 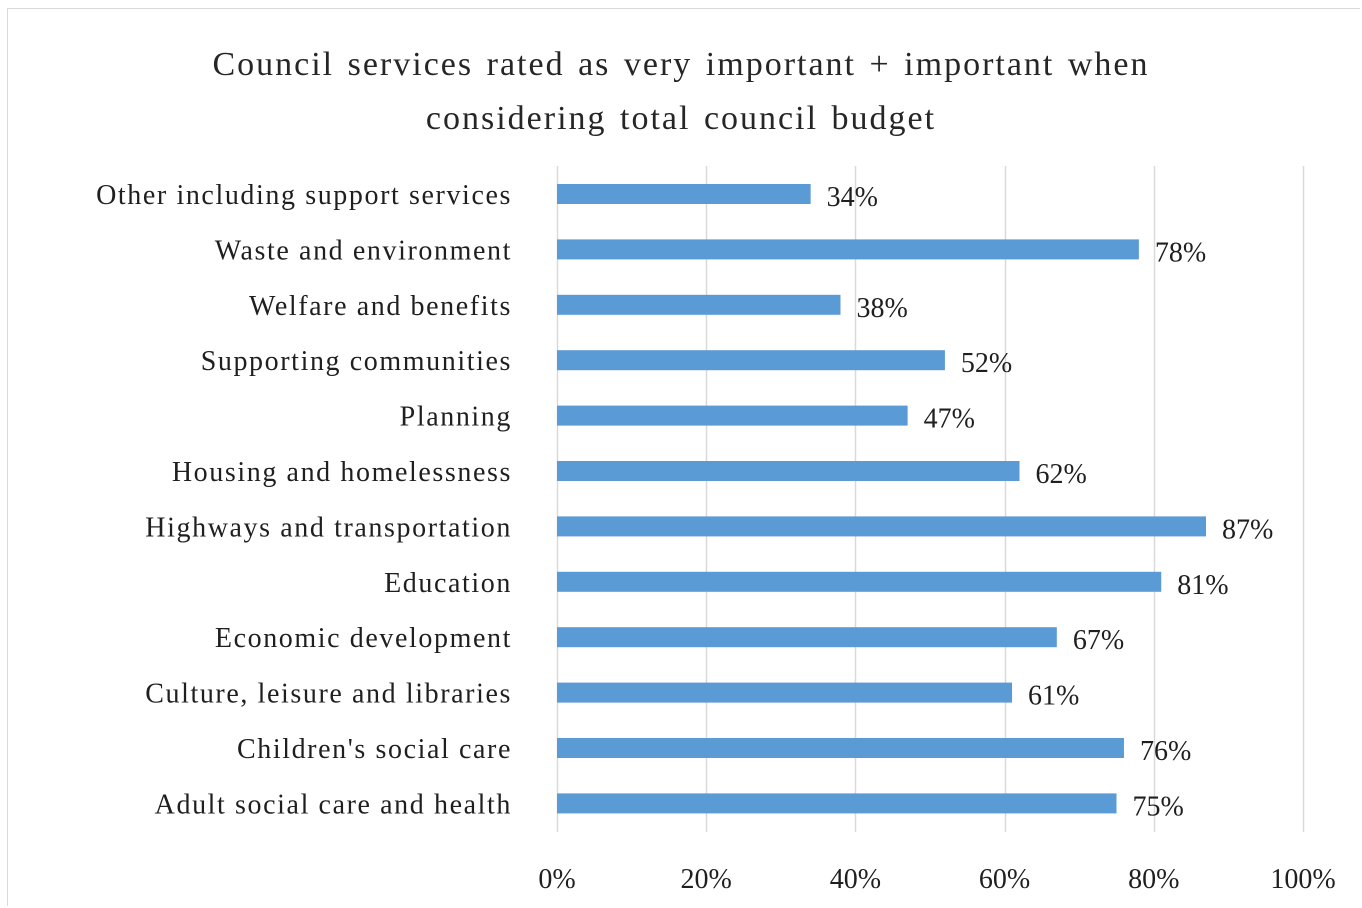 I want to click on data-label: 61%, so click(x=1053, y=696).